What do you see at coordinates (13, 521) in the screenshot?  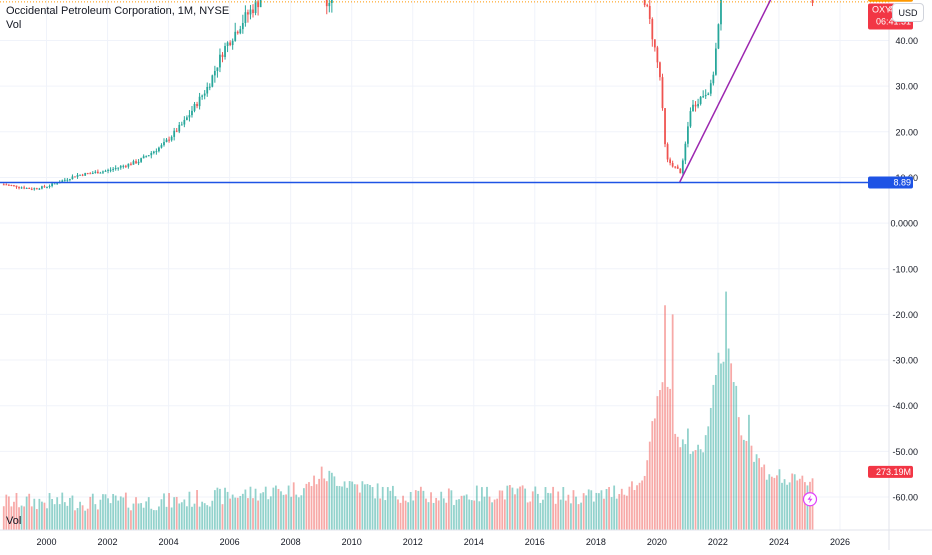 I see `volume-pane-label: Vol` at bounding box center [13, 521].